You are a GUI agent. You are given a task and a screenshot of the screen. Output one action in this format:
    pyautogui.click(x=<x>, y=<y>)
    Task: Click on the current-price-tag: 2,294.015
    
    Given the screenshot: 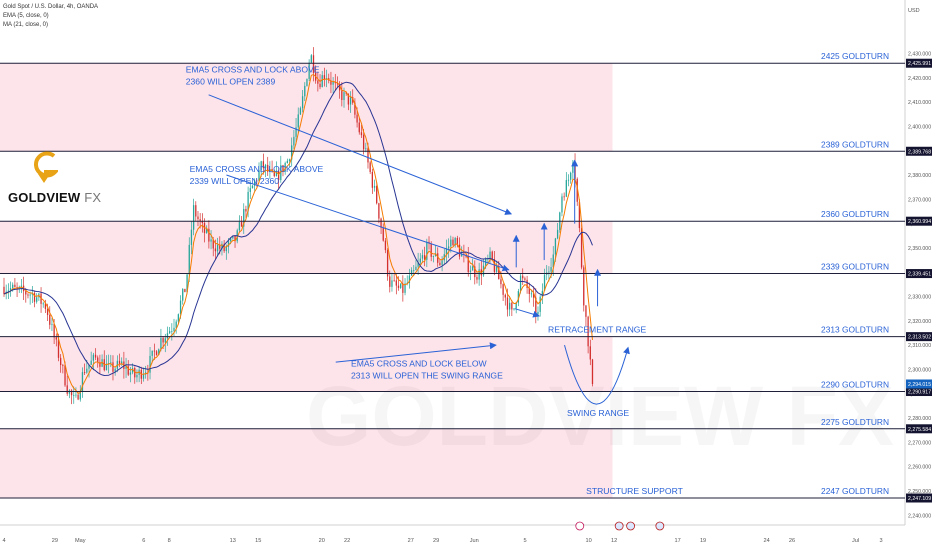 What is the action you would take?
    pyautogui.click(x=919, y=385)
    